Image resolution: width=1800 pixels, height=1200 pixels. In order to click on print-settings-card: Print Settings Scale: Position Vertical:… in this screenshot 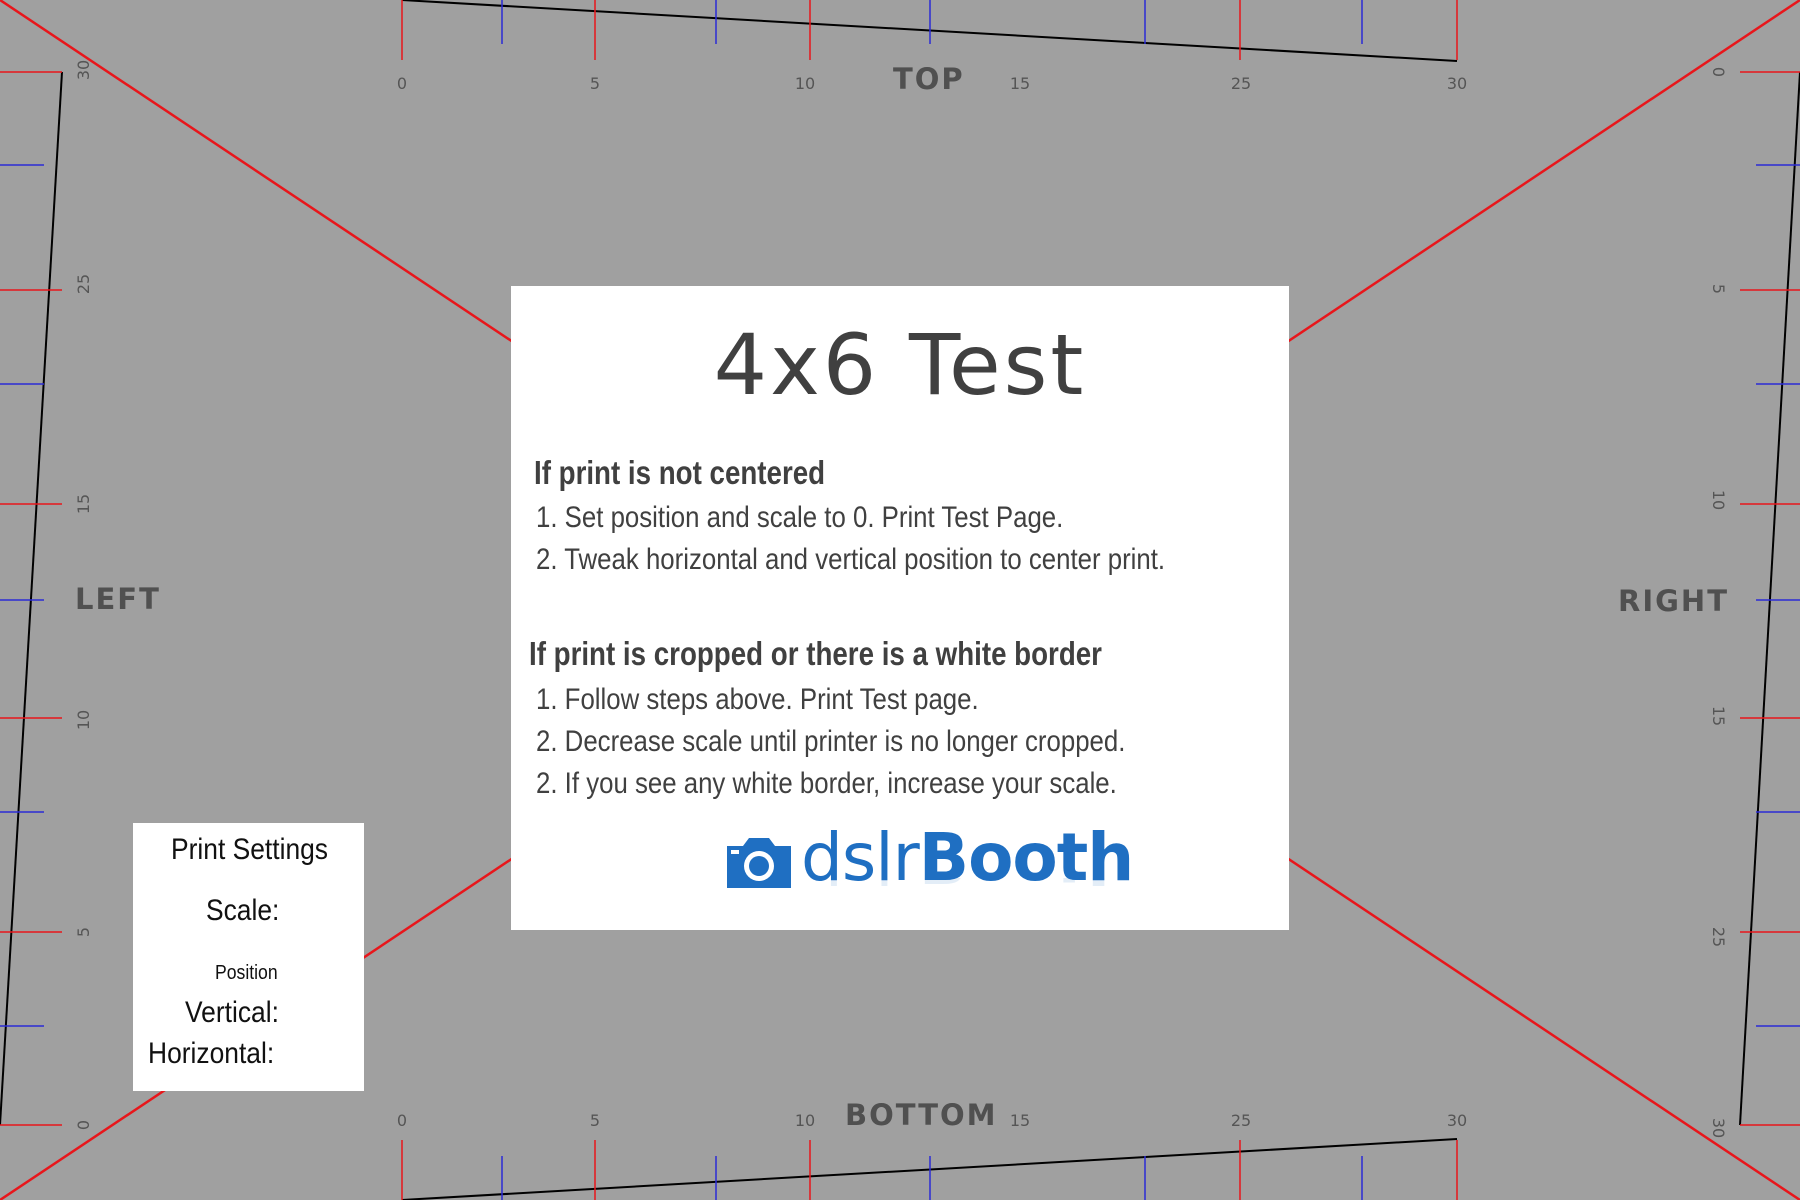, I will do `click(248, 957)`.